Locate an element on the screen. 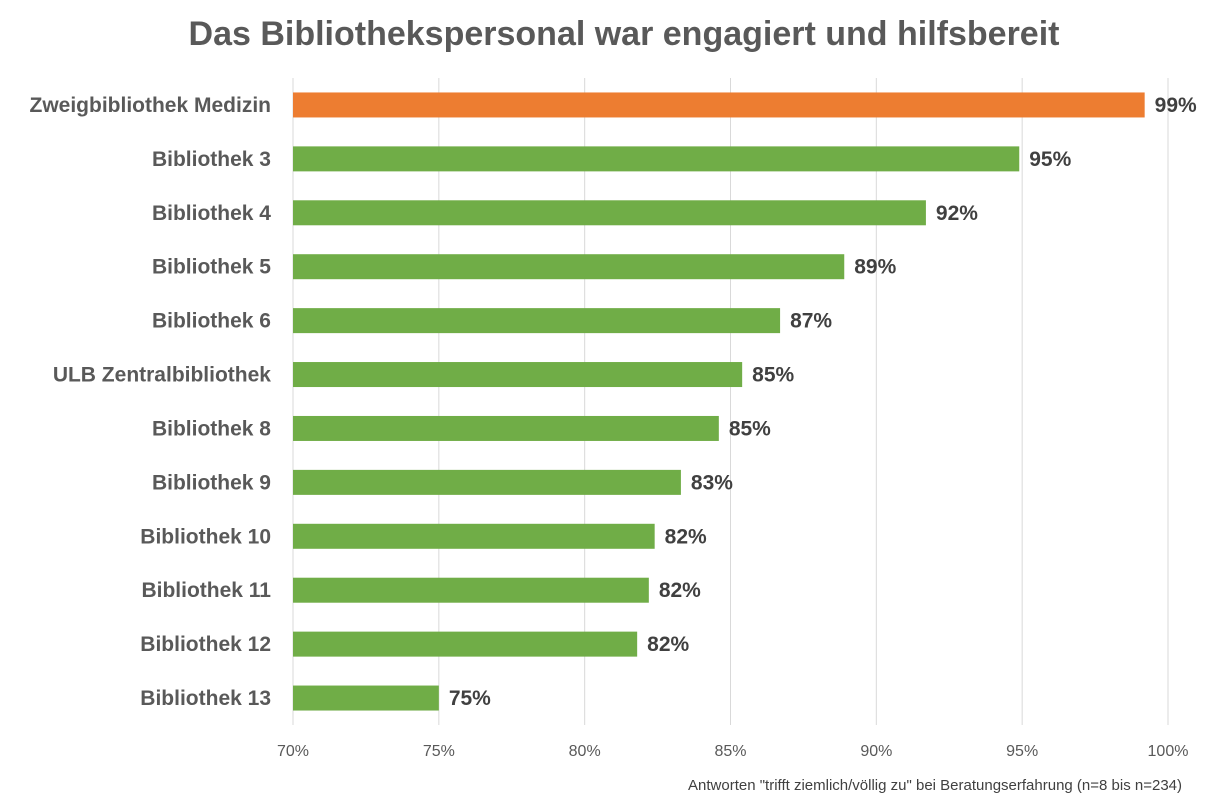  category-label: Bibliothek 5 is located at coordinates (211, 267).